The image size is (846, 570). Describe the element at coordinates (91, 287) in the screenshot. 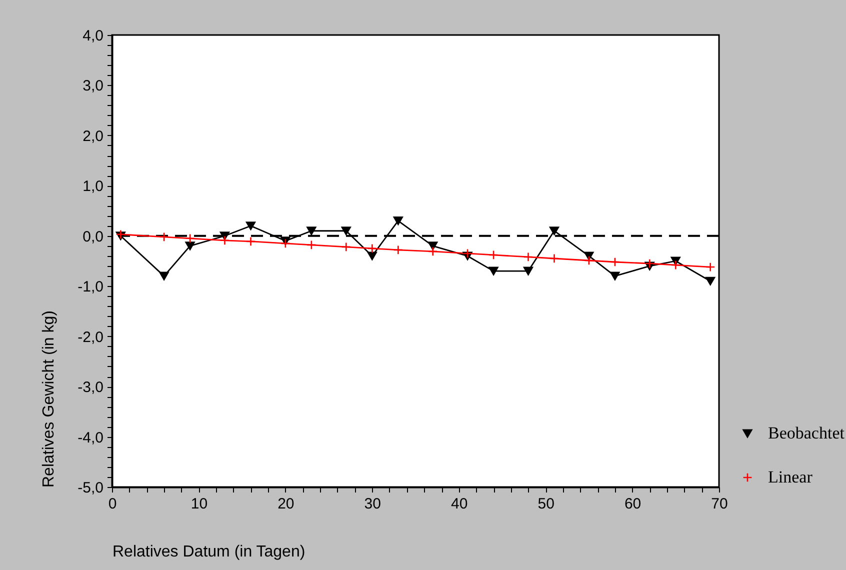

I see `y-tick-label: -1,0` at that location.